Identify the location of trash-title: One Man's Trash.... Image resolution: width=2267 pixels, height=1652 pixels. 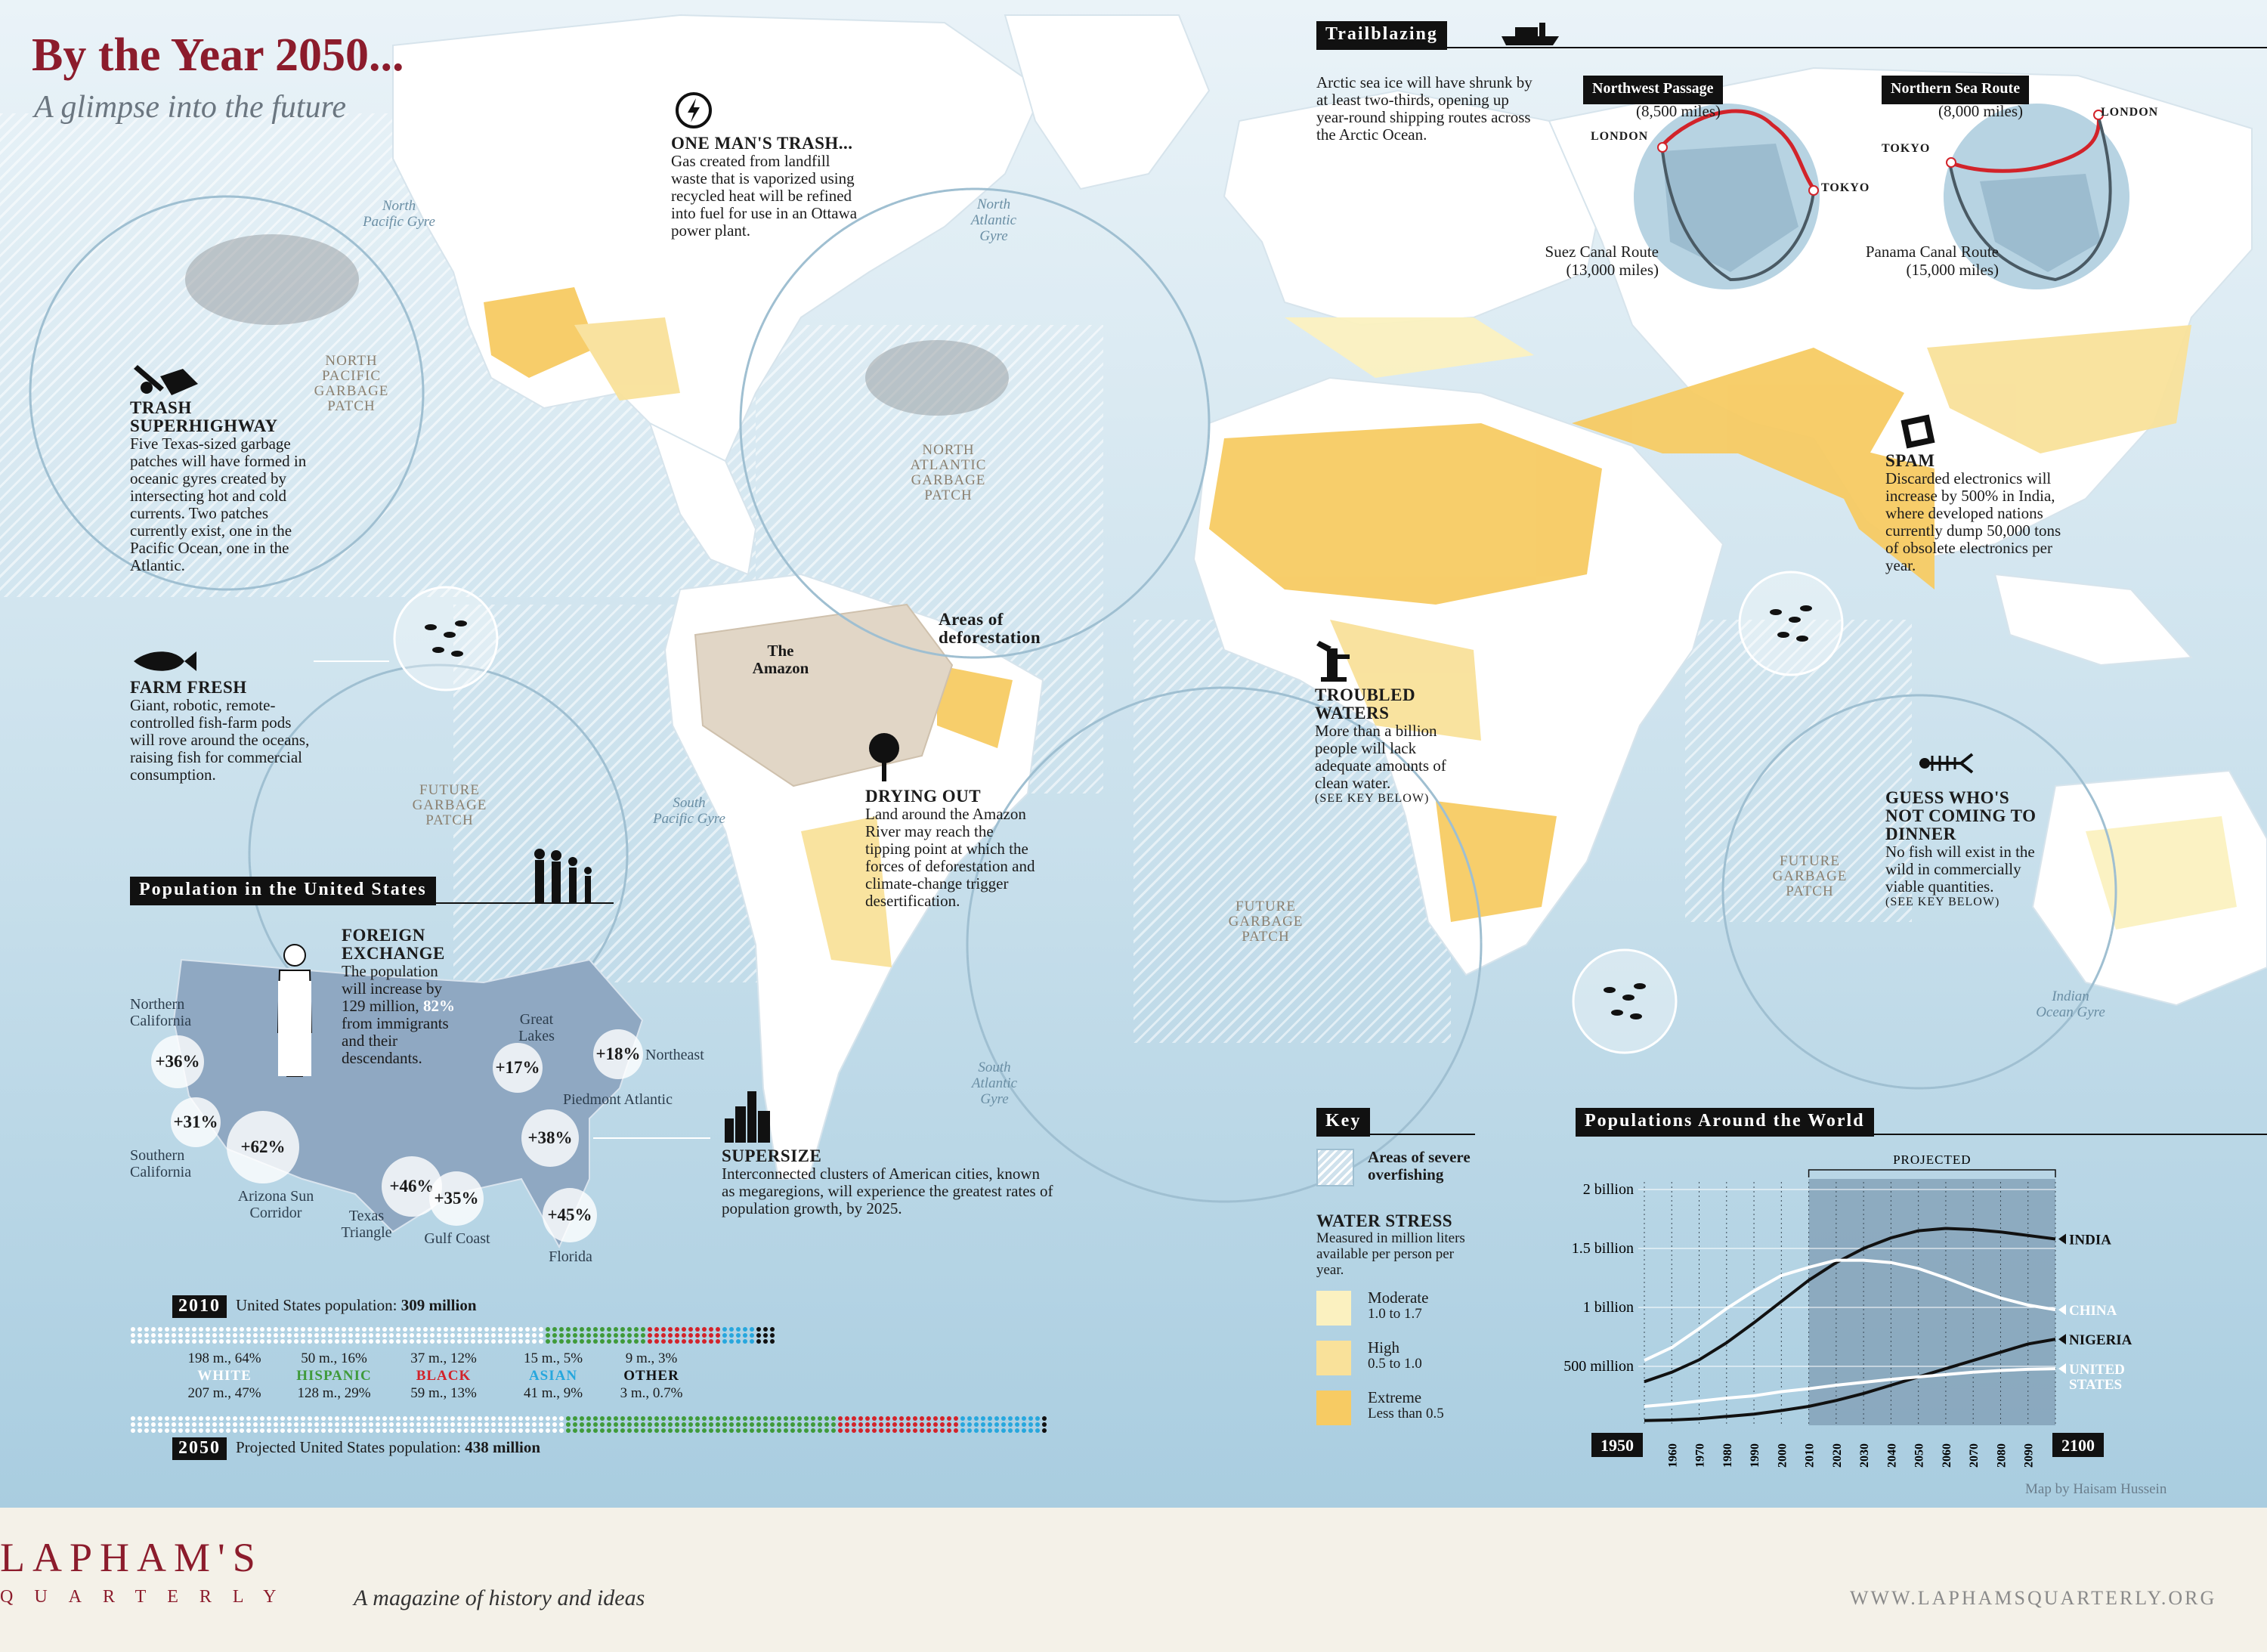
(762, 143).